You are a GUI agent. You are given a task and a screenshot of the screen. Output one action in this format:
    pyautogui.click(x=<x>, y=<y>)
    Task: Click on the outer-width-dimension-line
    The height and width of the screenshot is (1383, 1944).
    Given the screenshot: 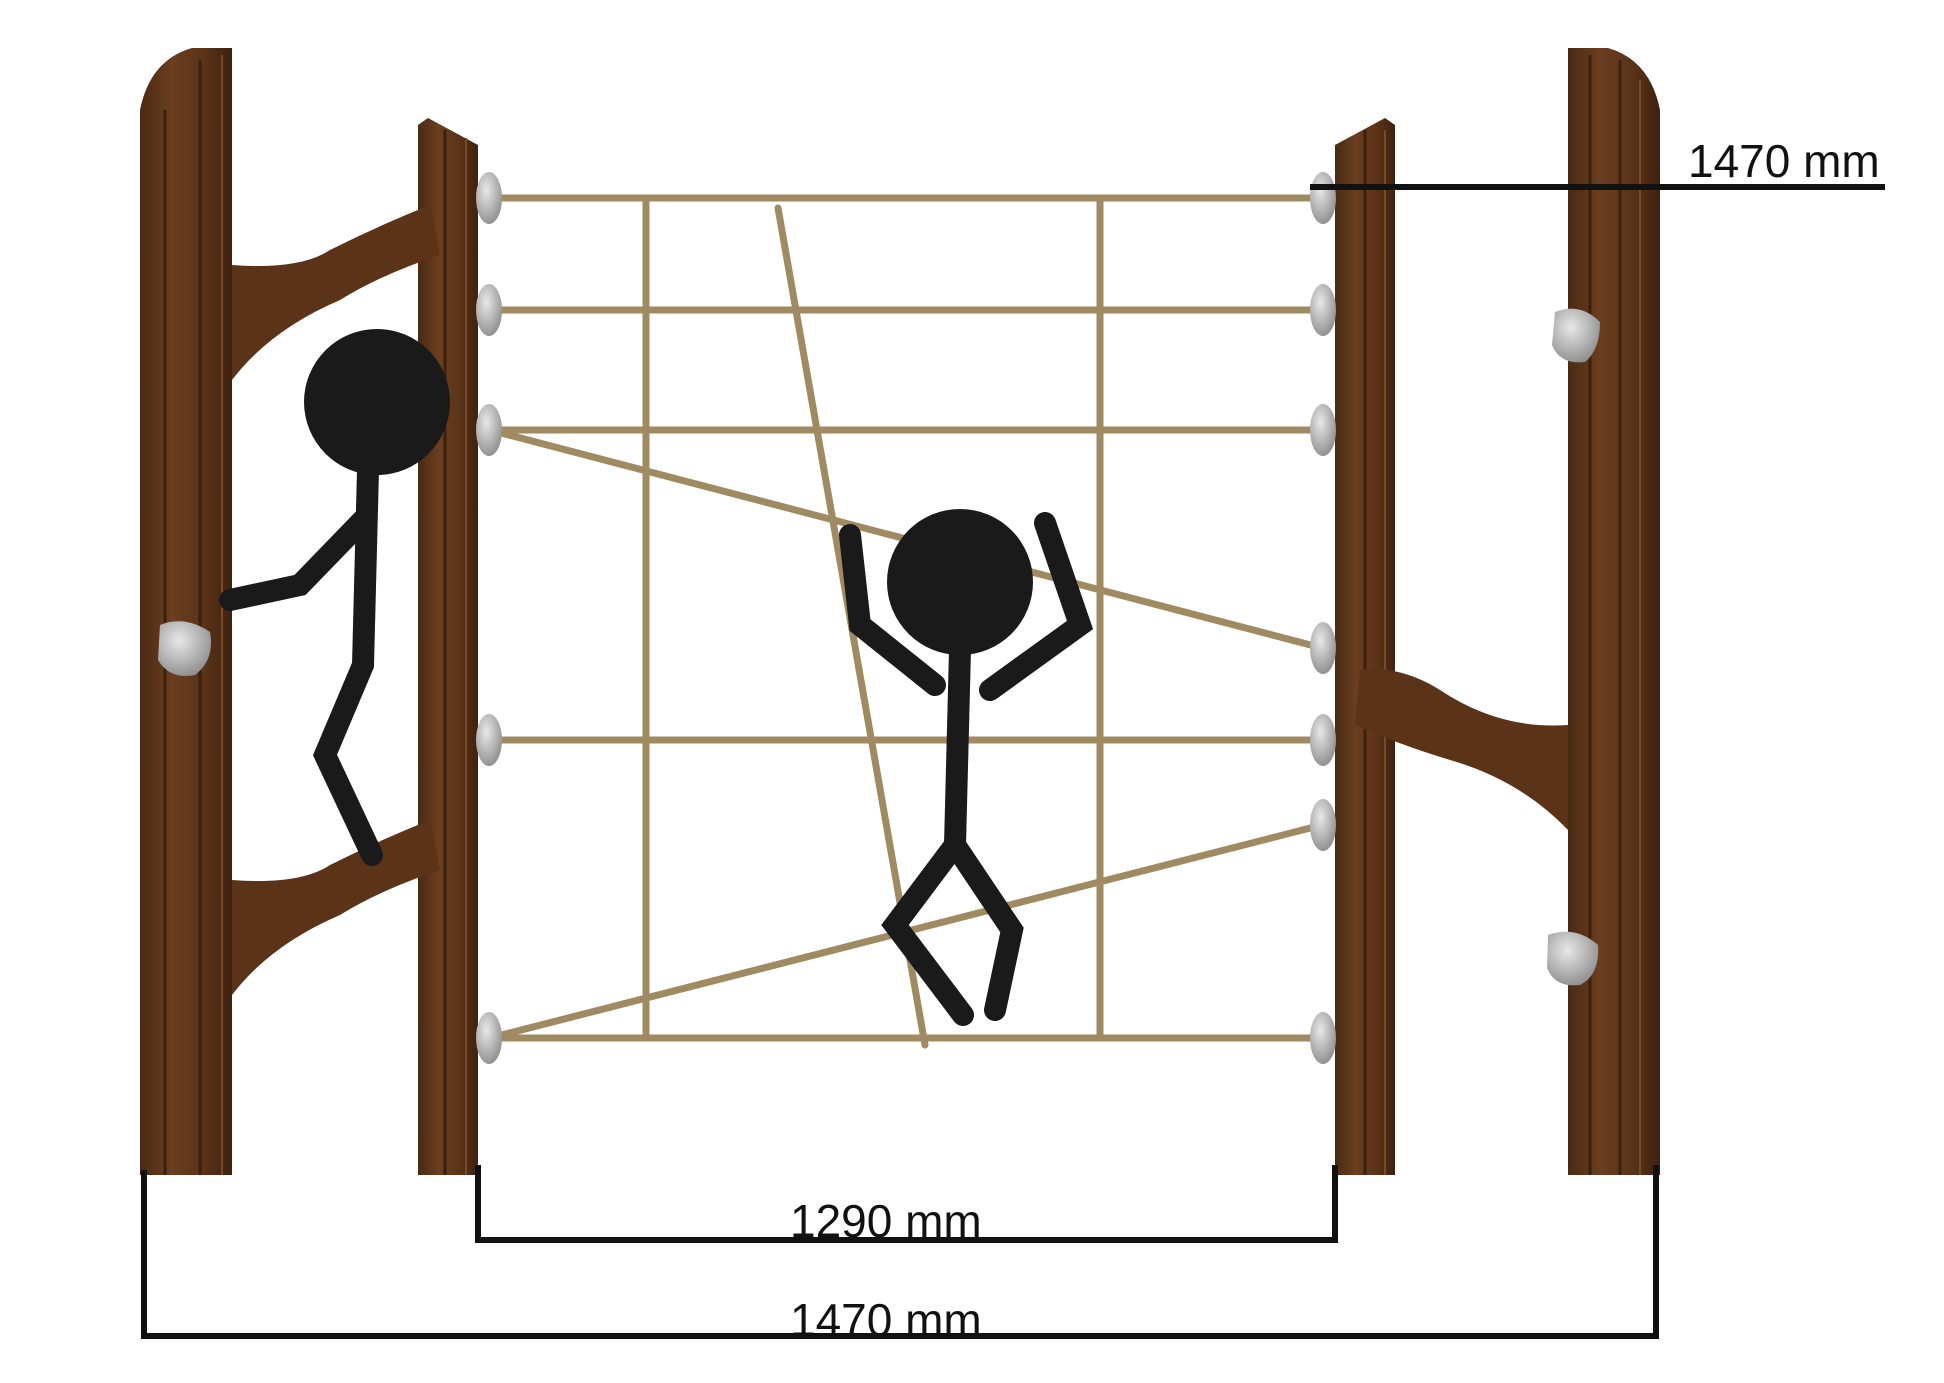 What is the action you would take?
    pyautogui.click(x=900, y=1252)
    